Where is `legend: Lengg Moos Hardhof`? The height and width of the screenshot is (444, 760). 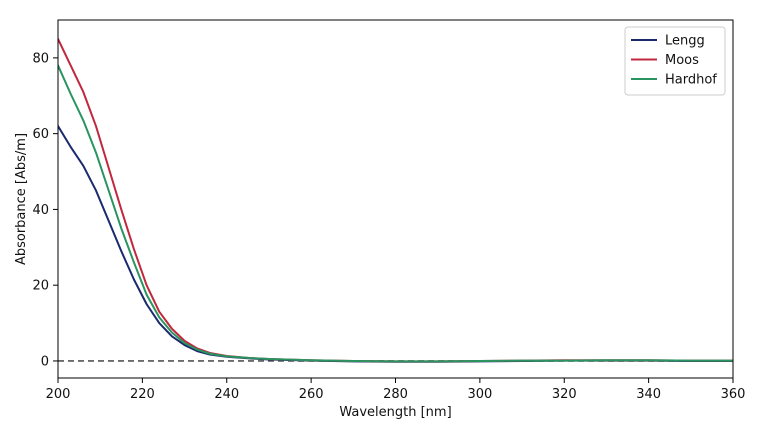 legend: Lengg Moos Hardhof is located at coordinates (675, 61).